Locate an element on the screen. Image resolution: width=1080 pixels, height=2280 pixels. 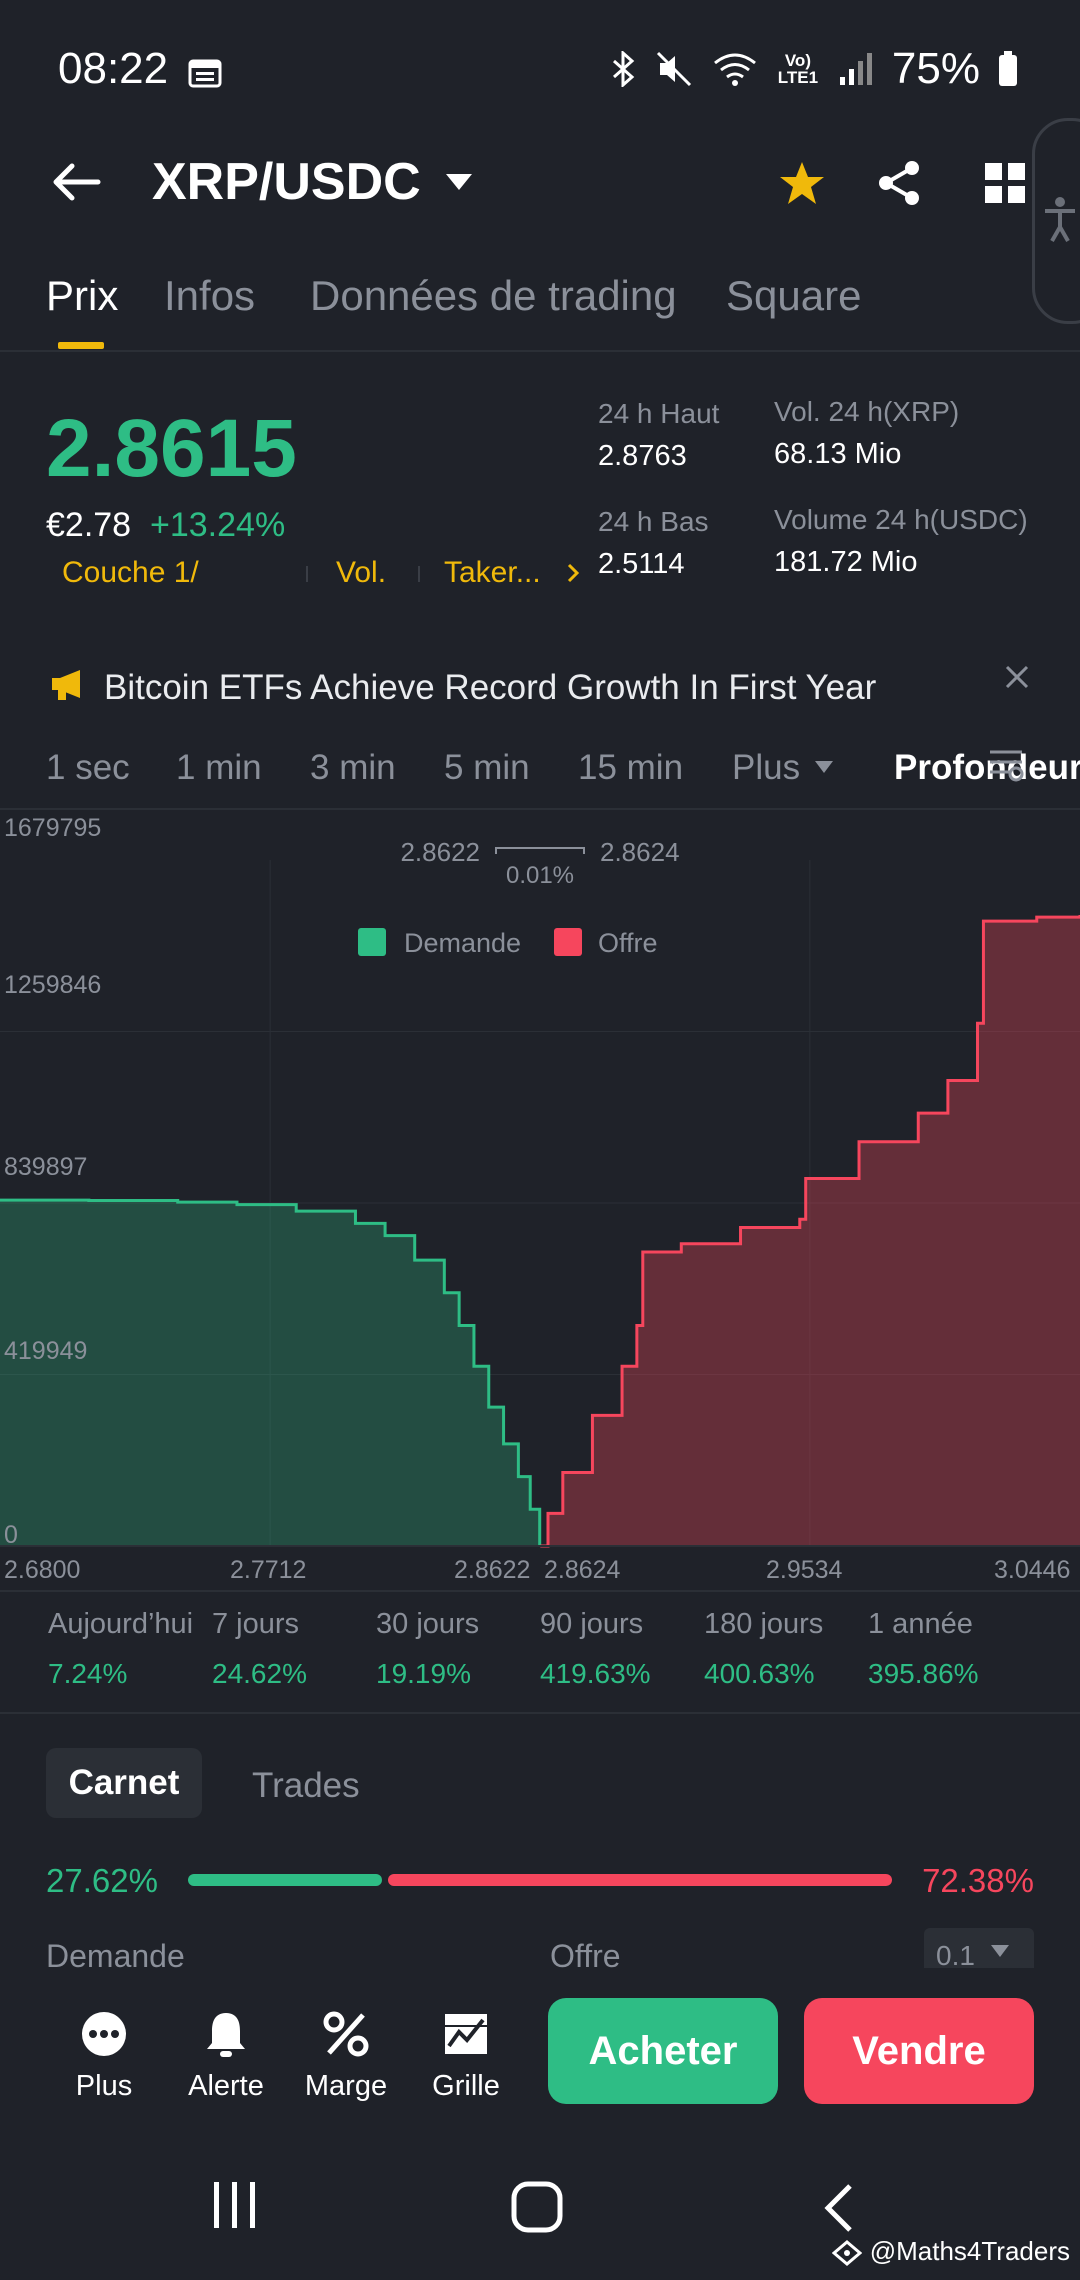
calendar-icon is located at coordinates (205, 73).